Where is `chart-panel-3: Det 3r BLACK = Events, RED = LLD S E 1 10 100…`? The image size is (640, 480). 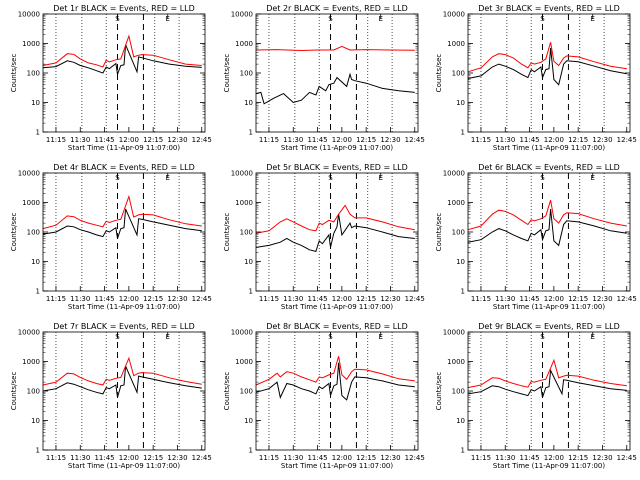 chart-panel-3: Det 3r BLACK = Events, RED = LLD S E 1 10 100… is located at coordinates (536, 78).